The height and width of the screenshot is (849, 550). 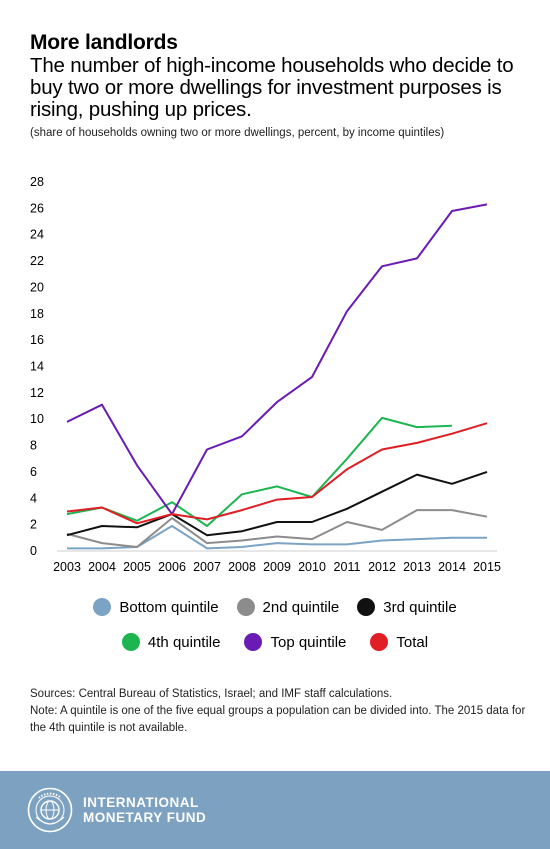 What do you see at coordinates (275, 810) in the screenshot?
I see `footer-banner: INTERNATIONAL MONETARY FUND` at bounding box center [275, 810].